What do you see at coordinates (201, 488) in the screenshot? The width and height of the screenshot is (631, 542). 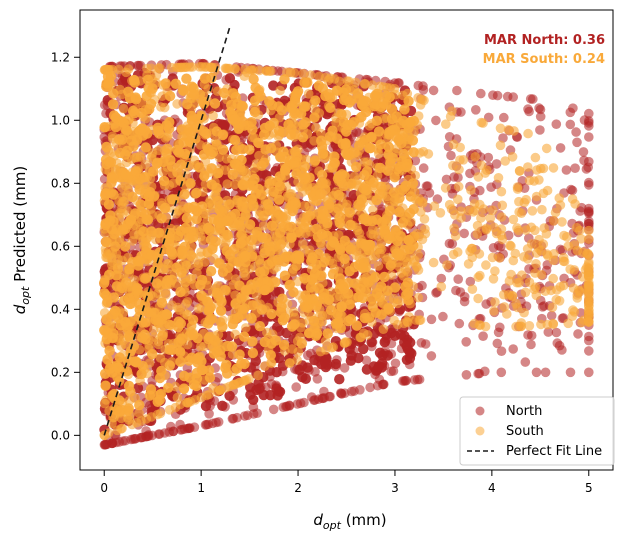 I see `x-tick-label: 1` at bounding box center [201, 488].